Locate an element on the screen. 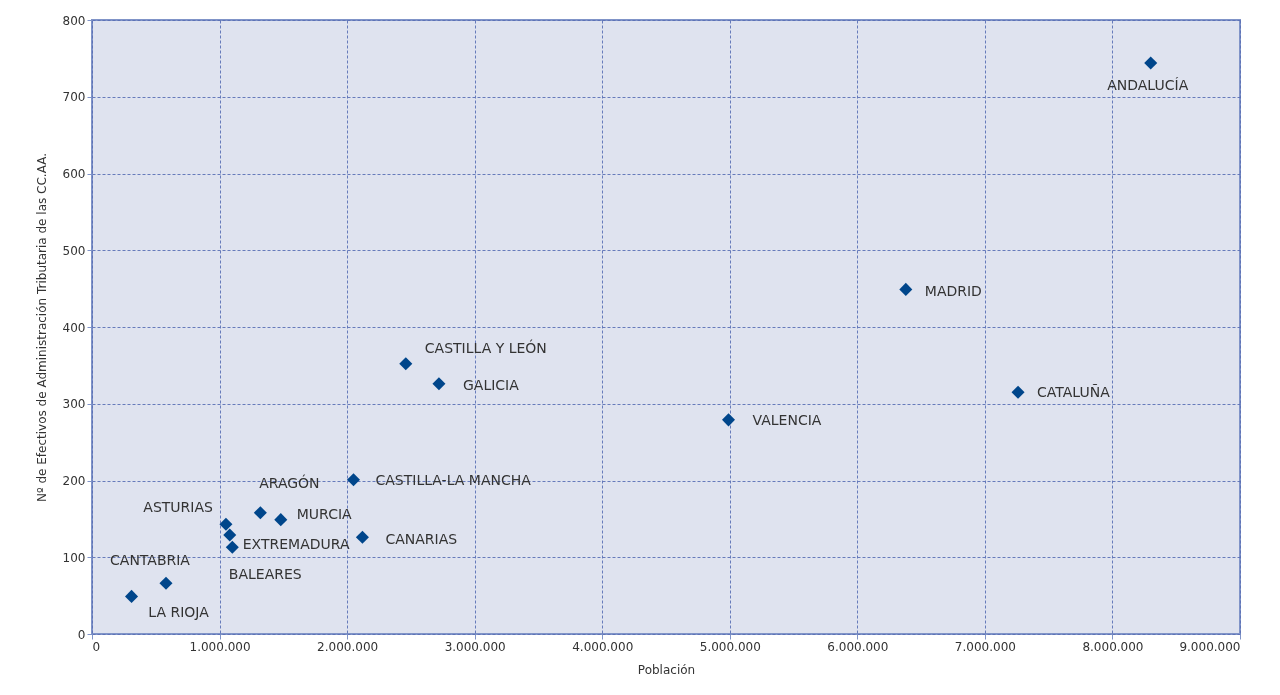  x-tick-label: 9.000.000 is located at coordinates (1210, 646).